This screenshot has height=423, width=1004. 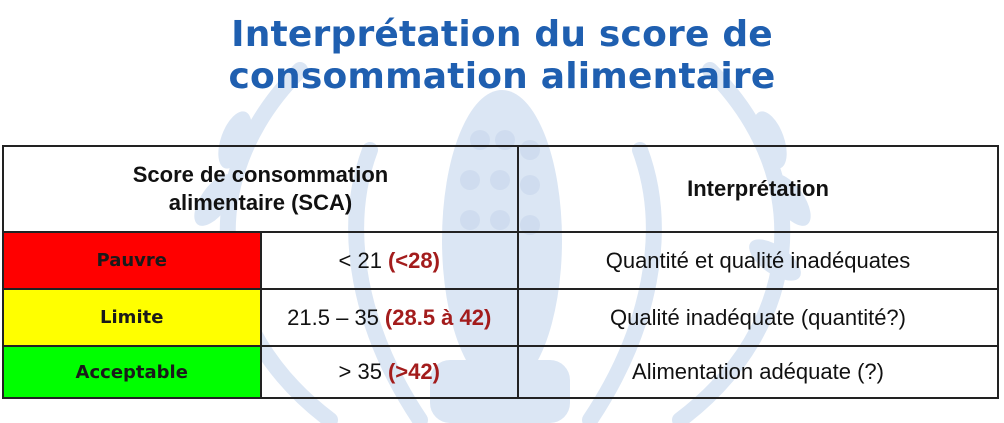 What do you see at coordinates (502, 76) in the screenshot?
I see `title-line-2: consommation alimentaire` at bounding box center [502, 76].